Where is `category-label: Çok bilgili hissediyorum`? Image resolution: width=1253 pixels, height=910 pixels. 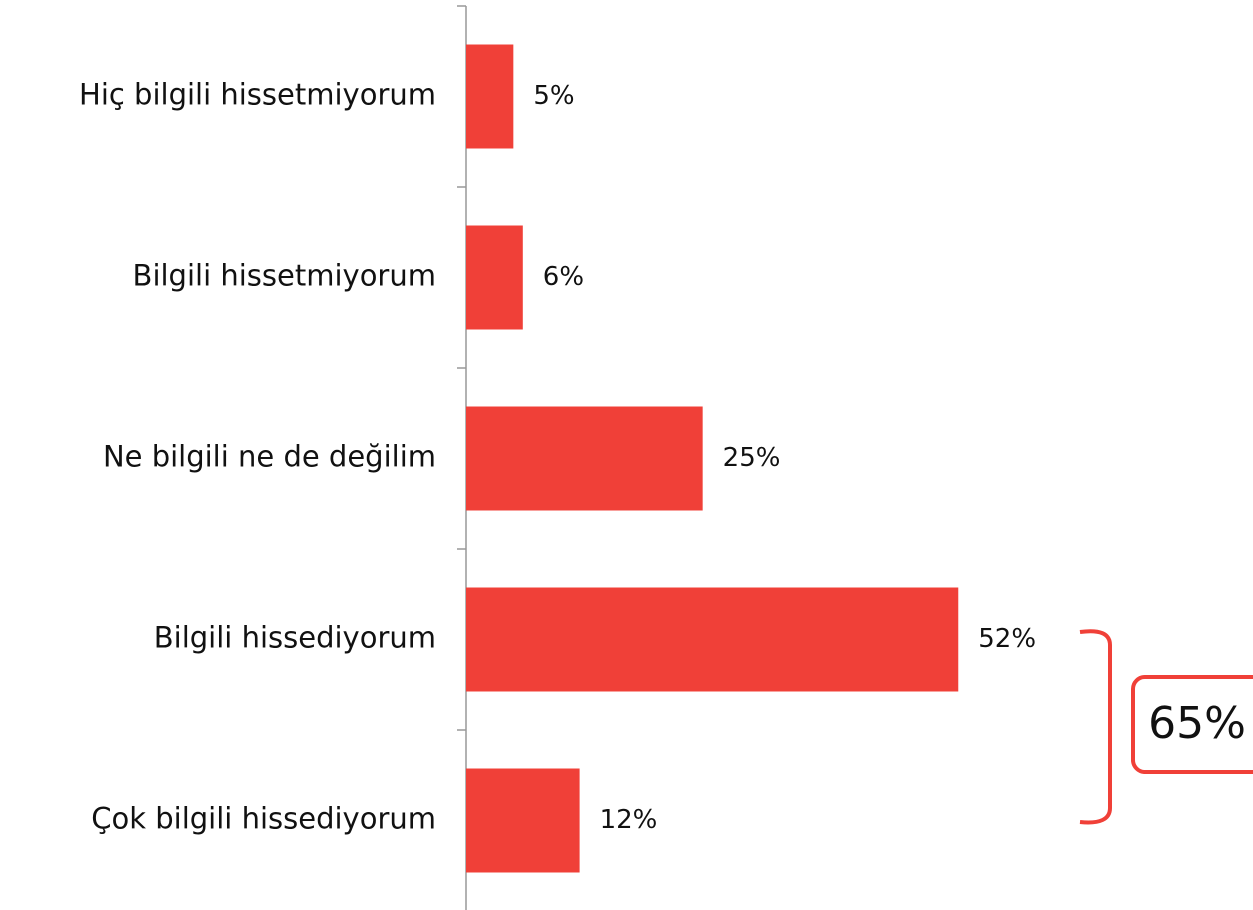
category-label: Çok bilgili hissediyorum is located at coordinates (263, 819).